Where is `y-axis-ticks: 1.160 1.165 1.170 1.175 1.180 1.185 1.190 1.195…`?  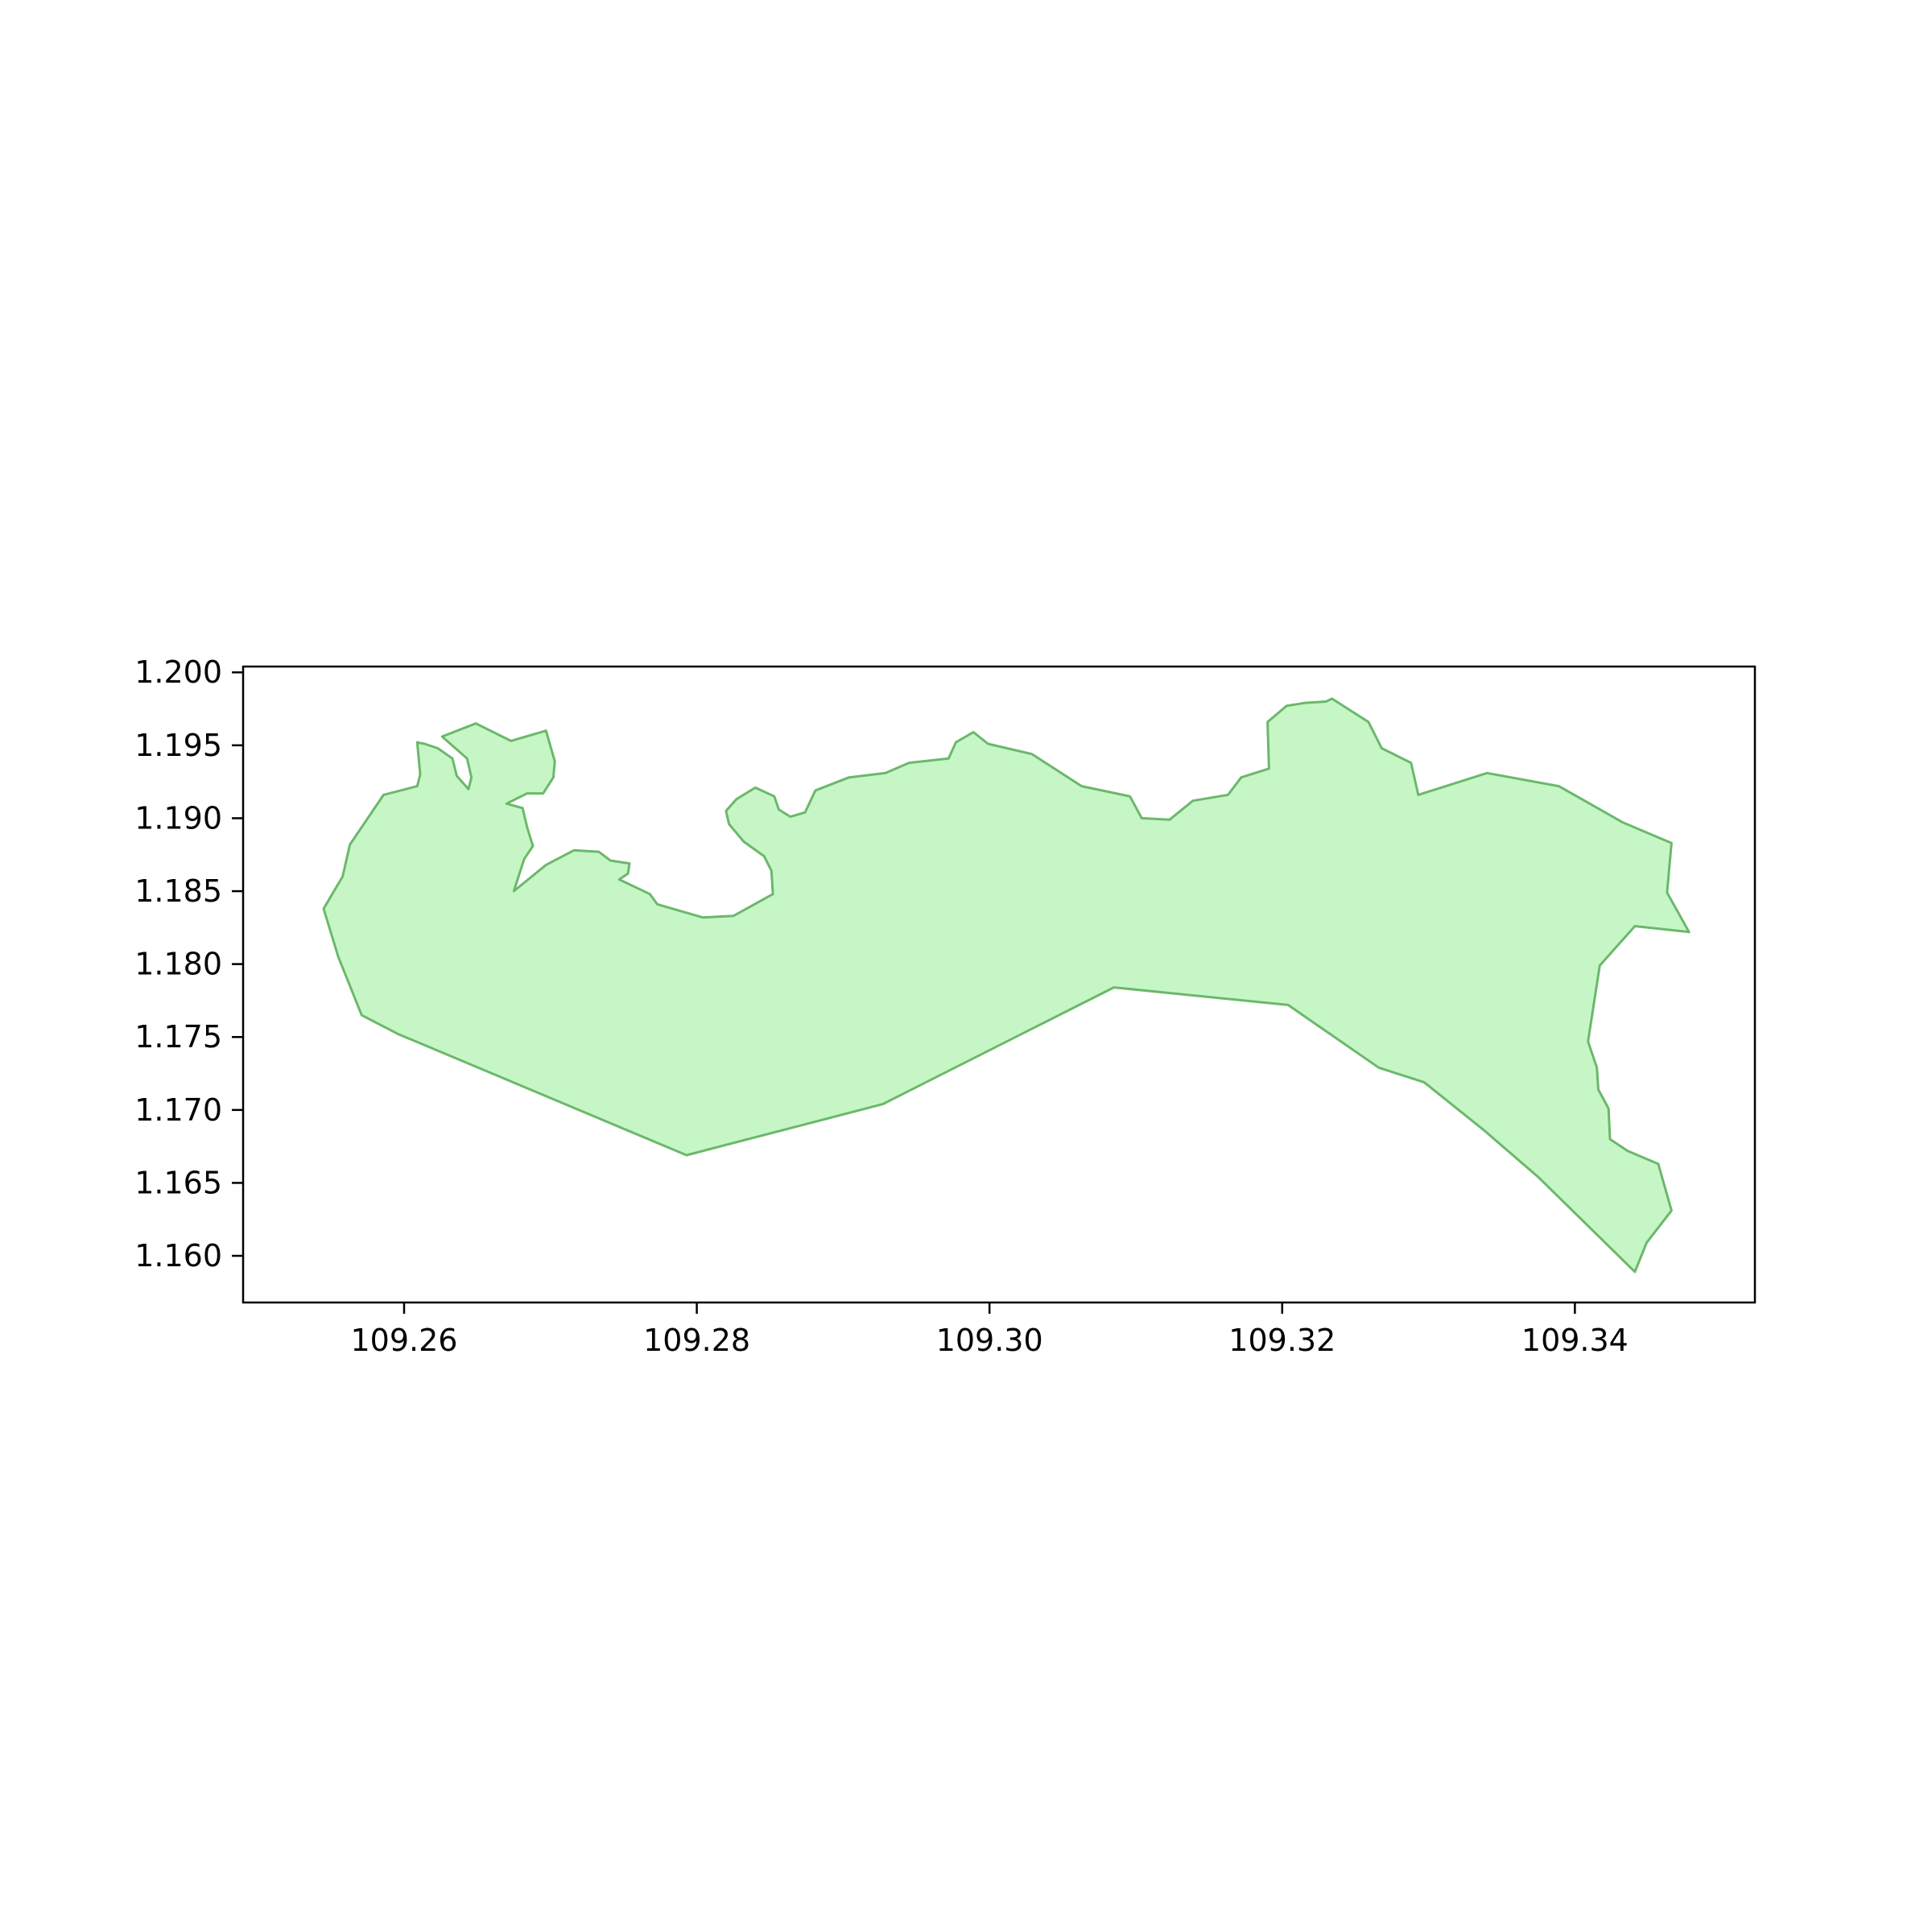 y-axis-ticks: 1.160 1.165 1.170 1.175 1.180 1.185 1.190 1.195… is located at coordinates (188, 964).